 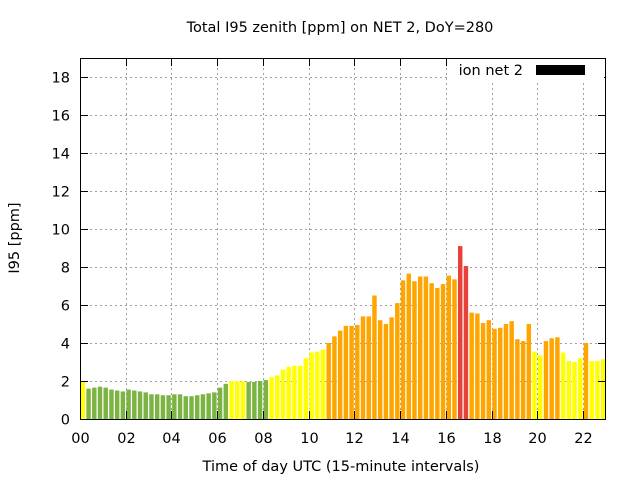 What do you see at coordinates (65, 383) in the screenshot?
I see `y-tick-label: 2` at bounding box center [65, 383].